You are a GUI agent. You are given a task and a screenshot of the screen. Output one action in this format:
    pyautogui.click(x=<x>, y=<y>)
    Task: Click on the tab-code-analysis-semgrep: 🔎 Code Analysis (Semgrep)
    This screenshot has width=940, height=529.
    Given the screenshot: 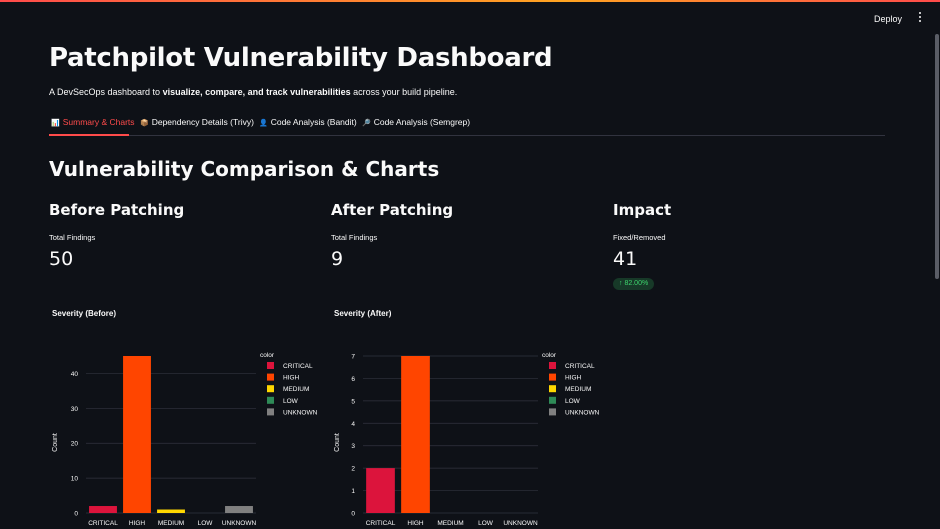 What is the action you would take?
    pyautogui.click(x=416, y=122)
    